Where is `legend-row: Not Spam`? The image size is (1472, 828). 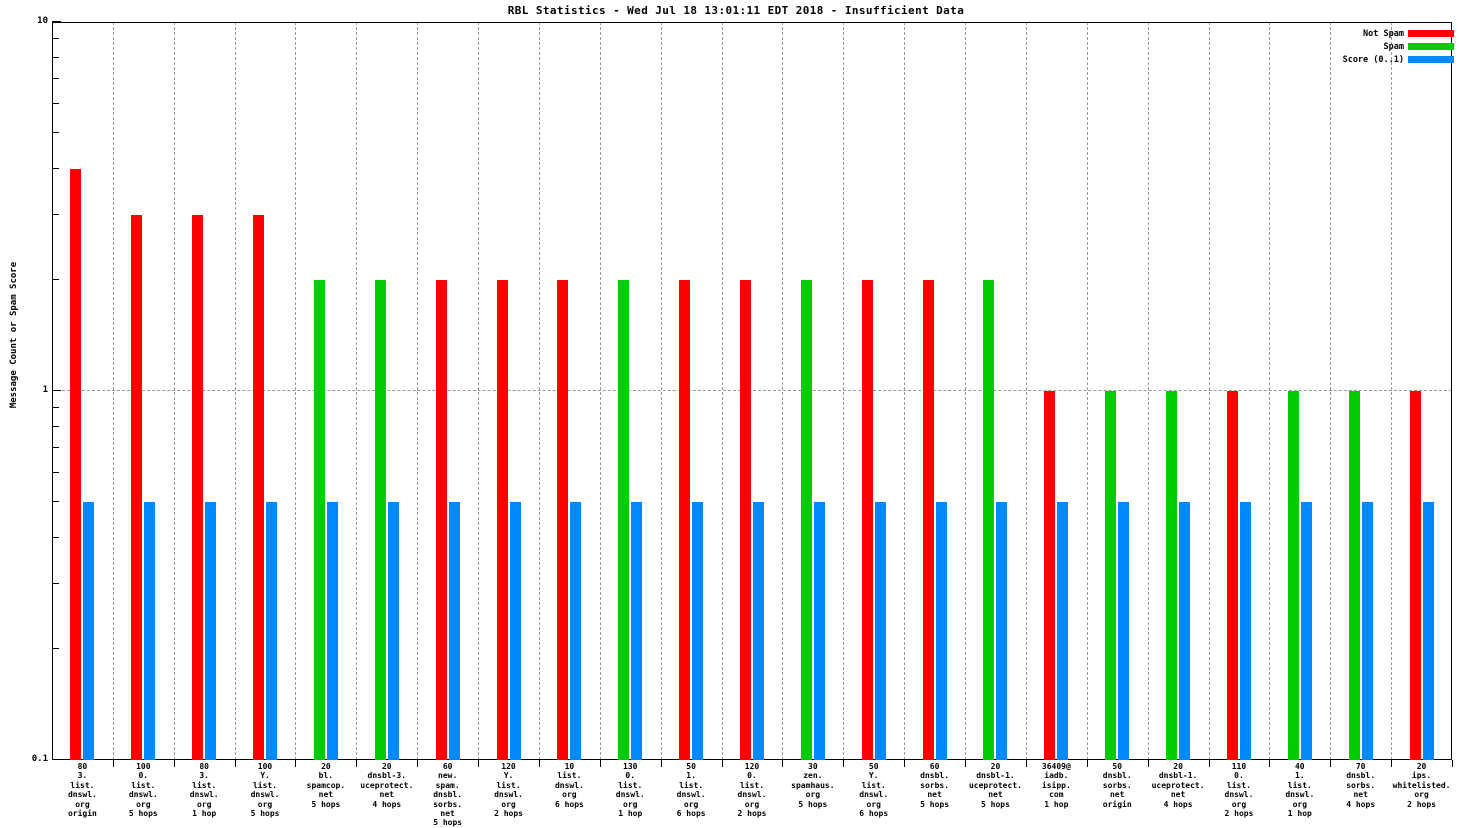
legend-row: Not Spam is located at coordinates (1408, 33).